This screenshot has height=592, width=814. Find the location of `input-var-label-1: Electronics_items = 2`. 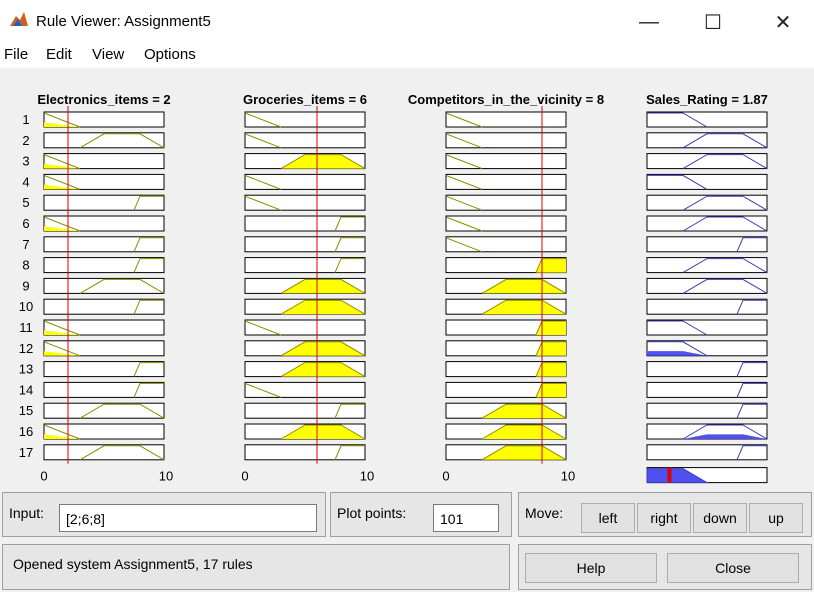

input-var-label-1: Electronics_items = 2 is located at coordinates (103, 99).